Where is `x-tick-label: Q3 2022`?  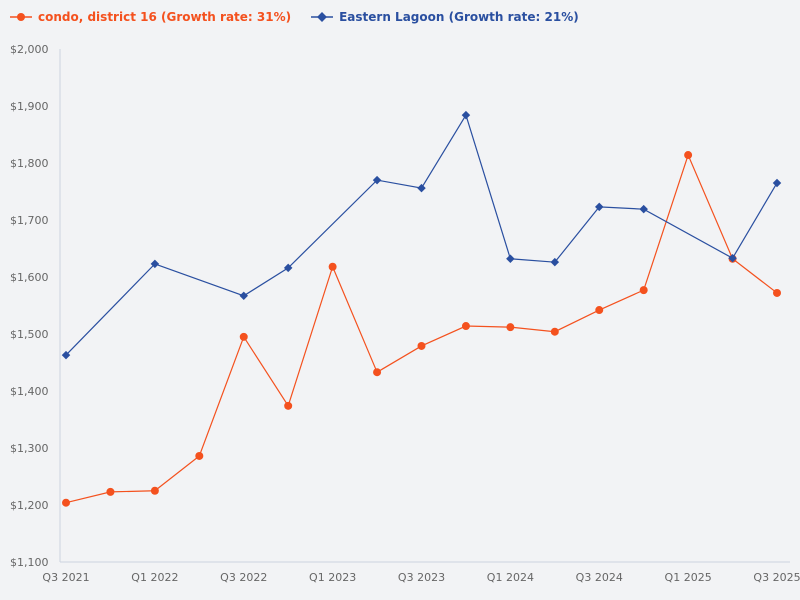
x-tick-label: Q3 2022 is located at coordinates (243, 577).